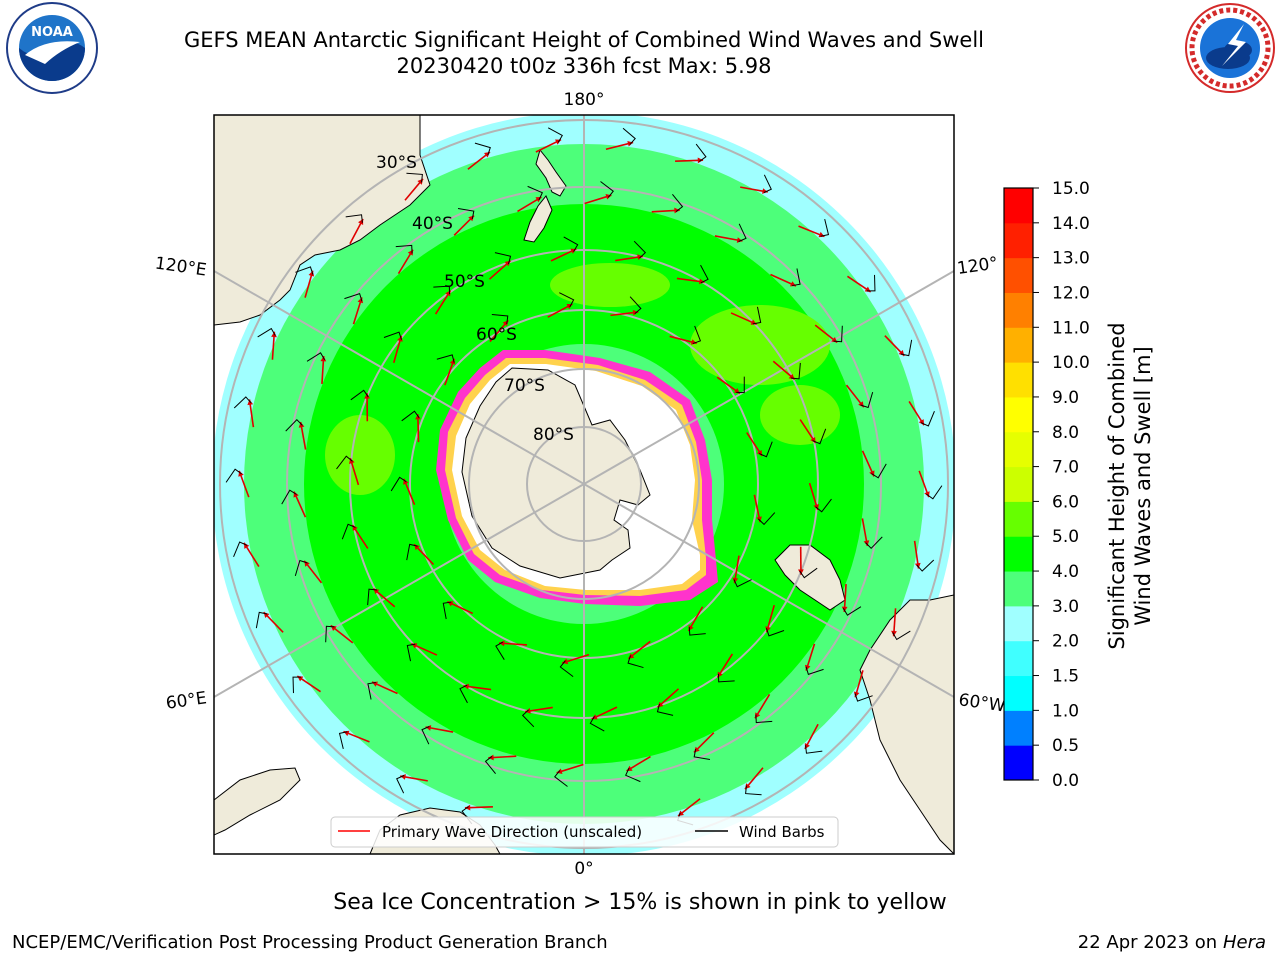 The width and height of the screenshot is (1280, 960). I want to click on colorbar-tick-label: 0.5, so click(1065, 746).